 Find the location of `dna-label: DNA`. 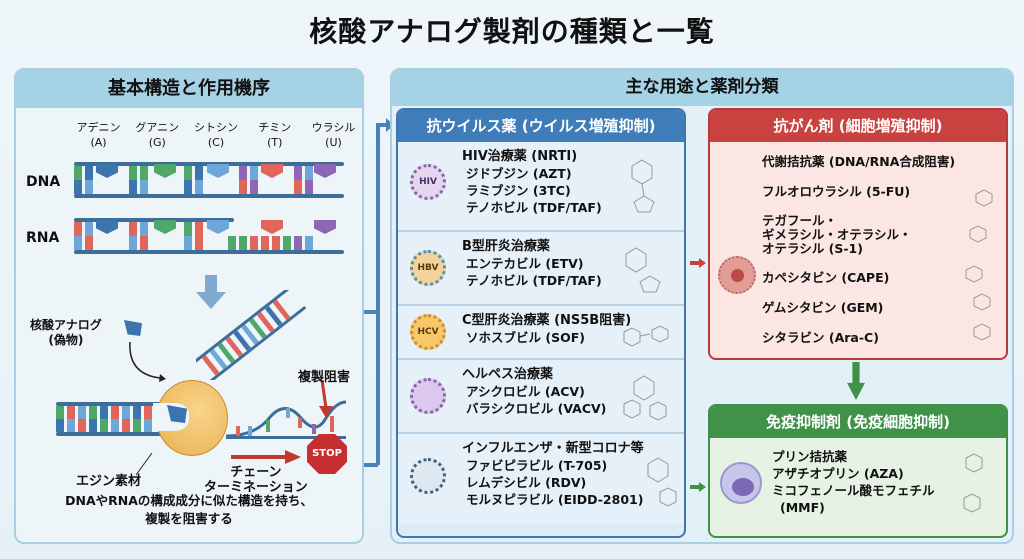

dna-label: DNA is located at coordinates (43, 182).